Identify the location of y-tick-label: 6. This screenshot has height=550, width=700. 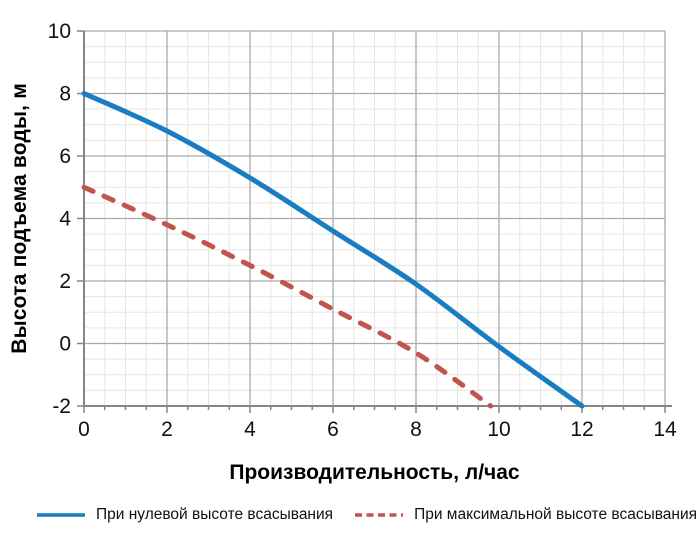
(65, 156).